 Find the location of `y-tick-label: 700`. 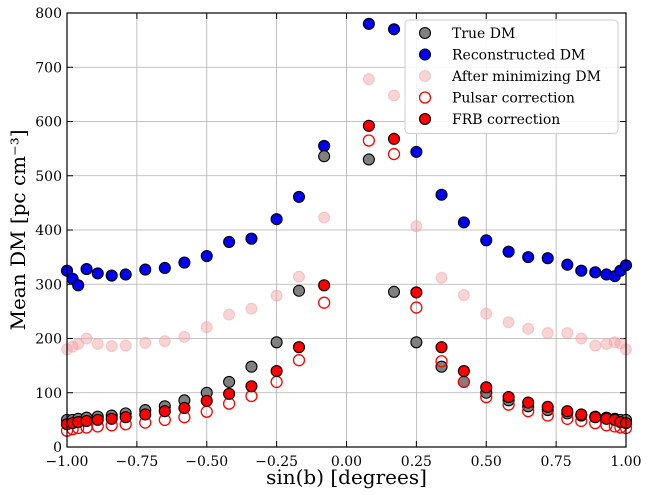

y-tick-label: 700 is located at coordinates (48, 68).